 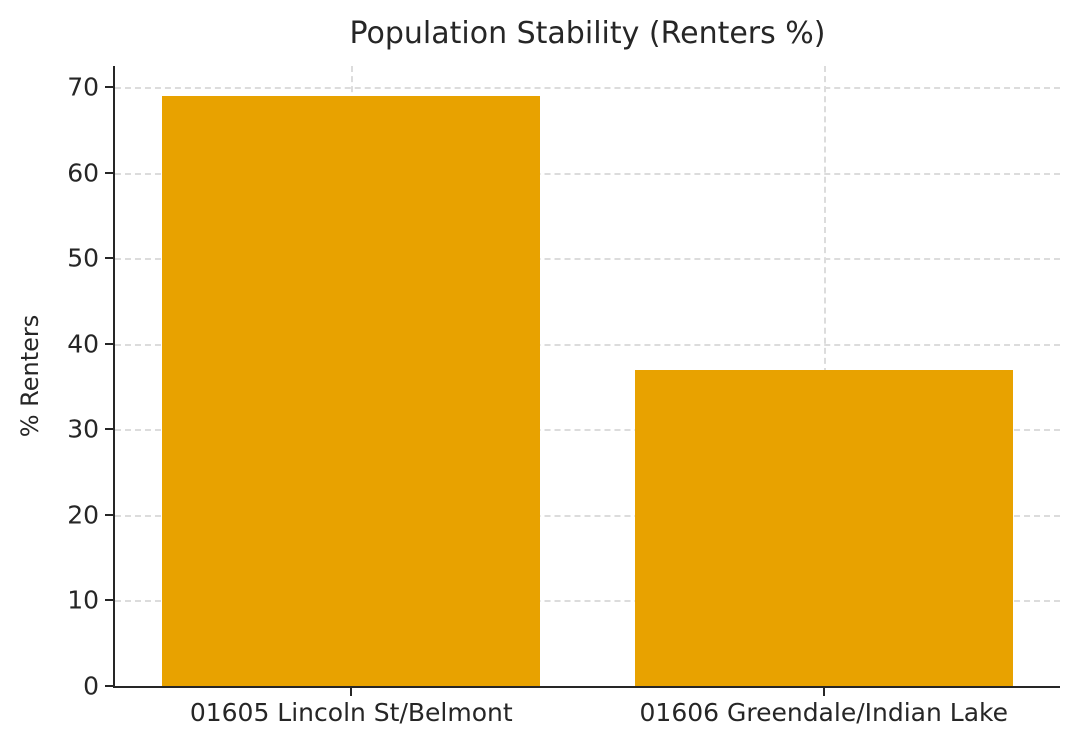 What do you see at coordinates (91, 686) in the screenshot?
I see `y-tick-label: 0` at bounding box center [91, 686].